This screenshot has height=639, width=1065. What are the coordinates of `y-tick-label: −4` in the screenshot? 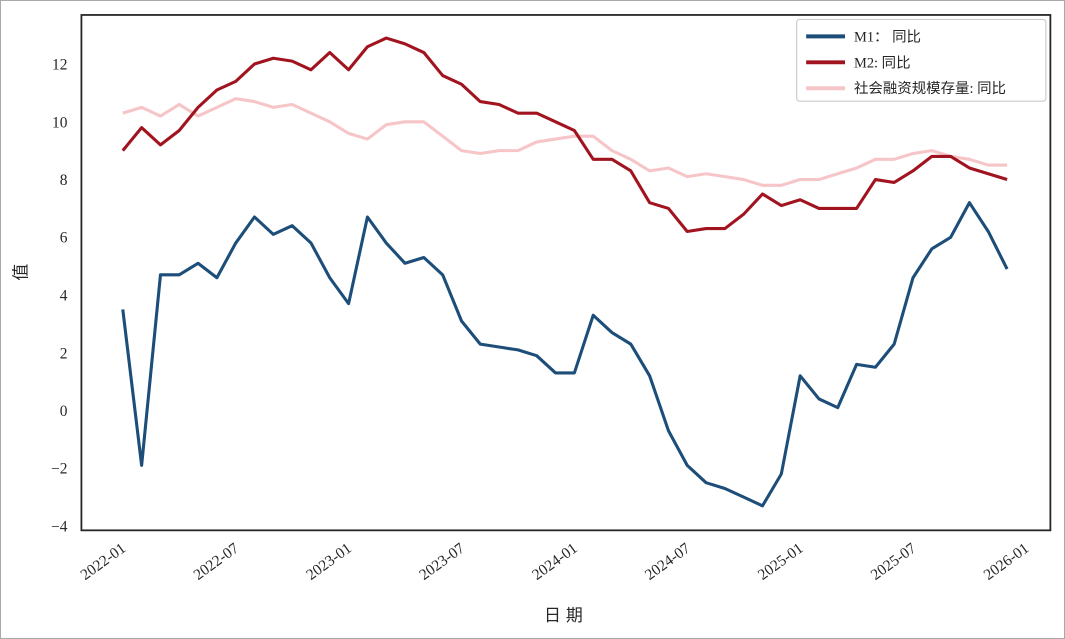 It's located at (59, 527).